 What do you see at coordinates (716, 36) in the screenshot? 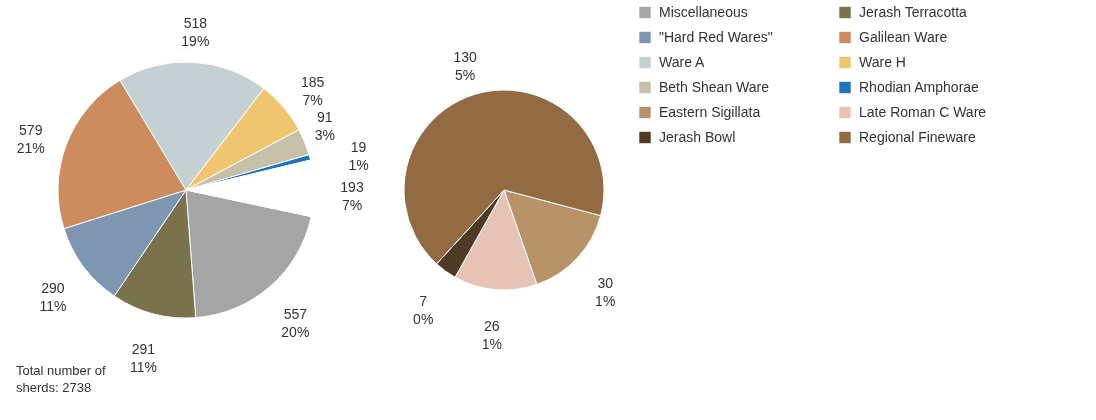
I see `legend-label: "Hard Red Wares"` at bounding box center [716, 36].